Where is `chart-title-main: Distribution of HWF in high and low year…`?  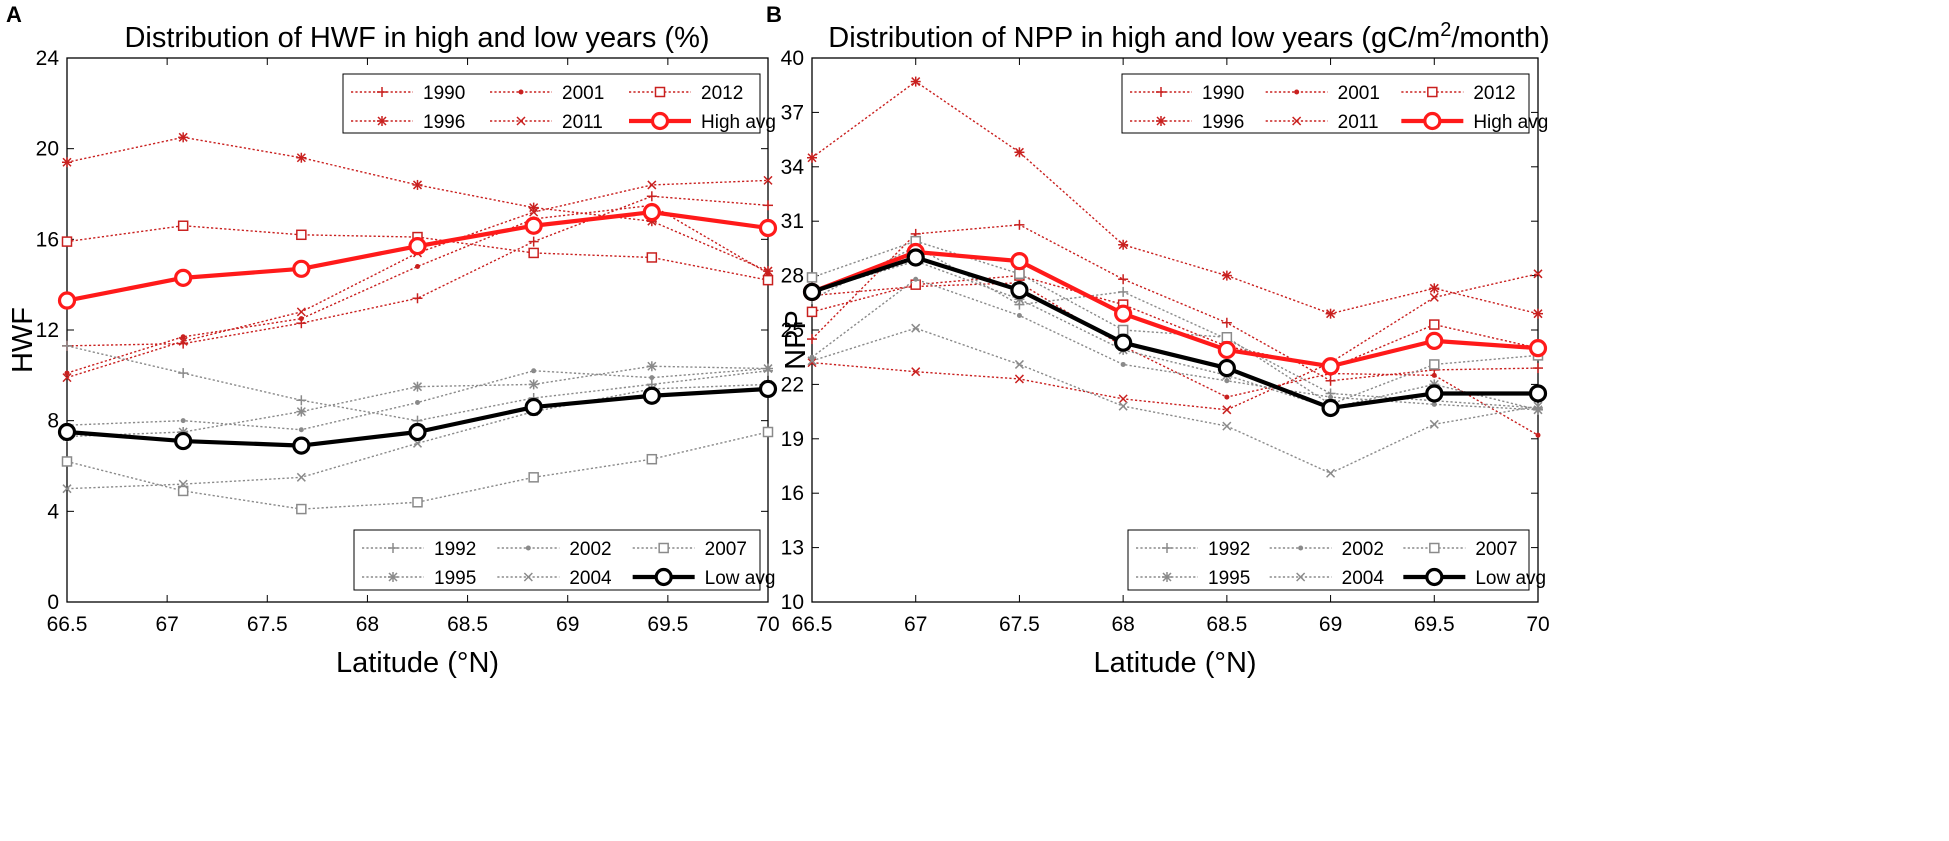 chart-title-main: Distribution of HWF in high and low year… is located at coordinates (416, 38).